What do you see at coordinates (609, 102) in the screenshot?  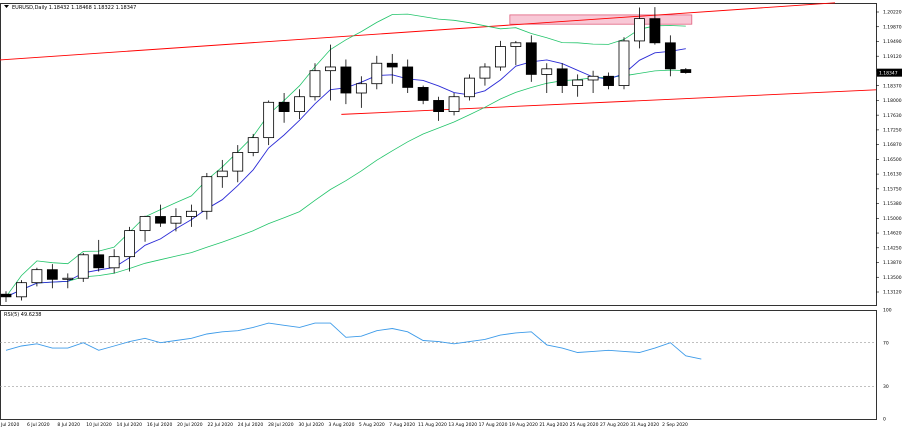 I see `channel-lower-line` at bounding box center [609, 102].